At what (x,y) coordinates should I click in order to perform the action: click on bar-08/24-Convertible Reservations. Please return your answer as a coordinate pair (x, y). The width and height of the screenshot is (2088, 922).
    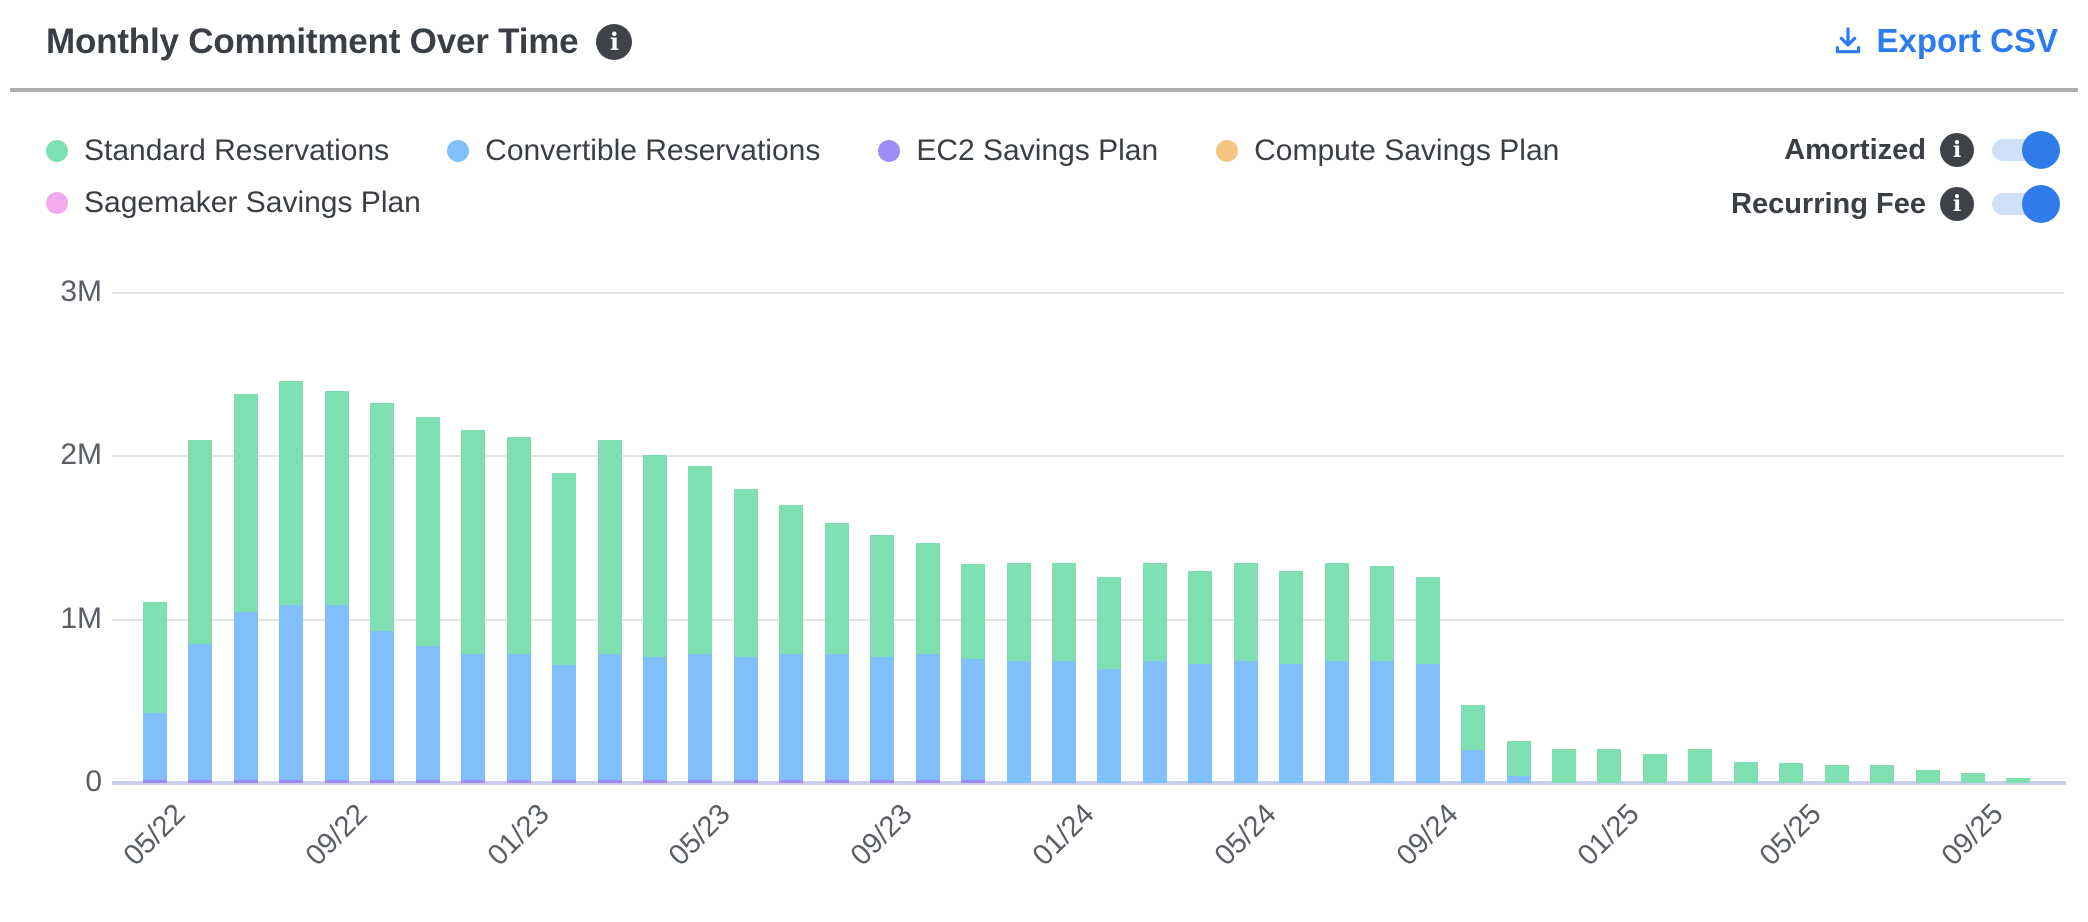
    Looking at the image, I should click on (1382, 721).